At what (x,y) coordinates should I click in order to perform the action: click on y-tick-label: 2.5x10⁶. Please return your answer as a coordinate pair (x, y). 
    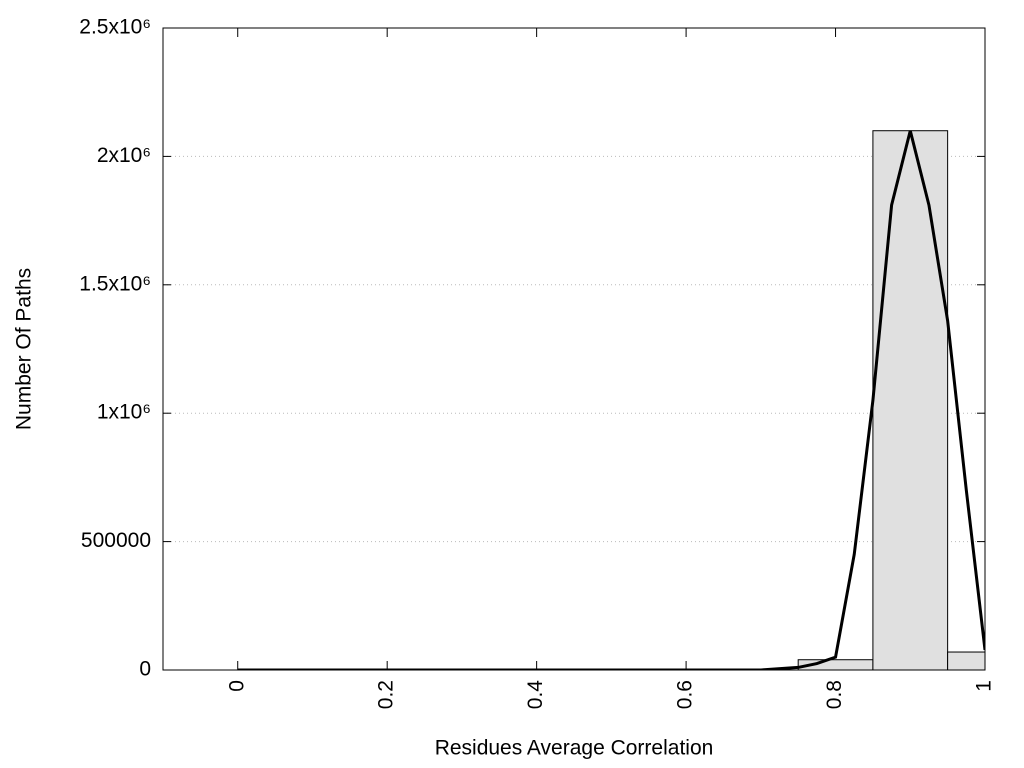
    Looking at the image, I should click on (115, 27).